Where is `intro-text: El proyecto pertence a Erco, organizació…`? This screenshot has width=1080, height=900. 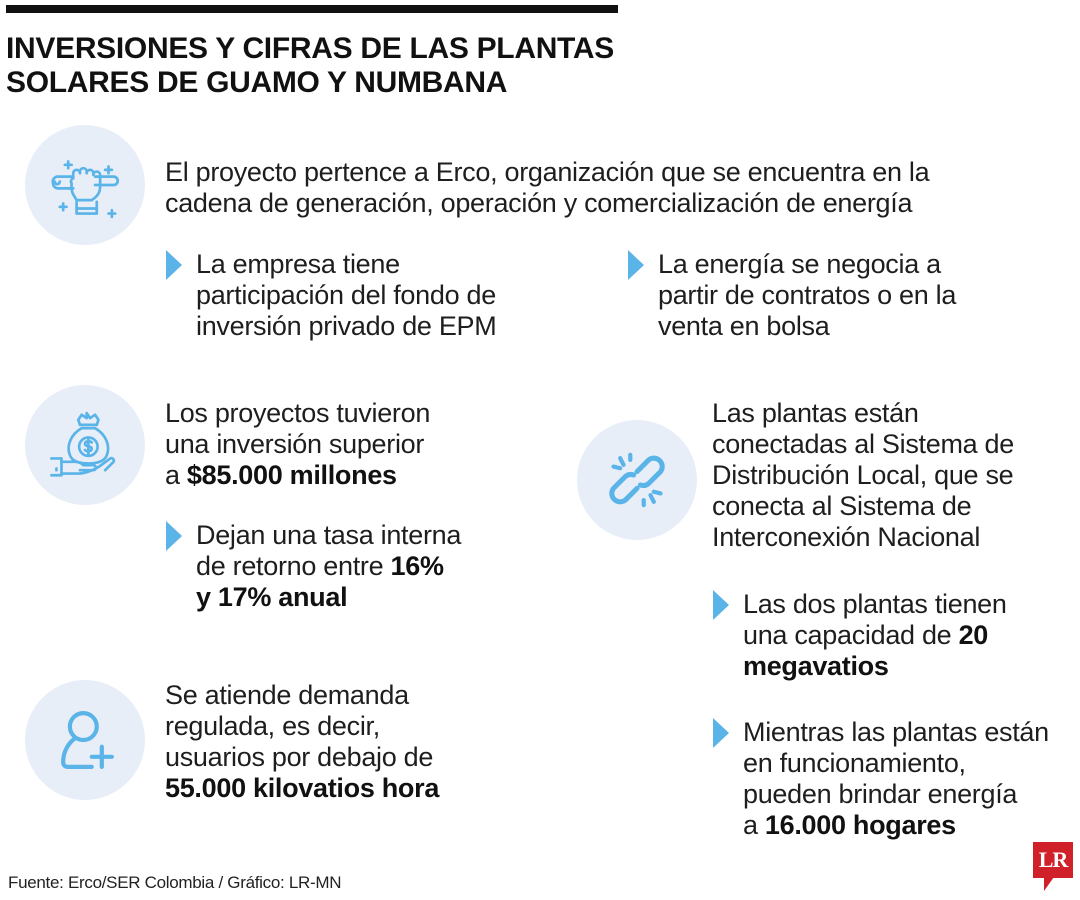 intro-text: El proyecto pertence a Erco, organizació… is located at coordinates (547, 188).